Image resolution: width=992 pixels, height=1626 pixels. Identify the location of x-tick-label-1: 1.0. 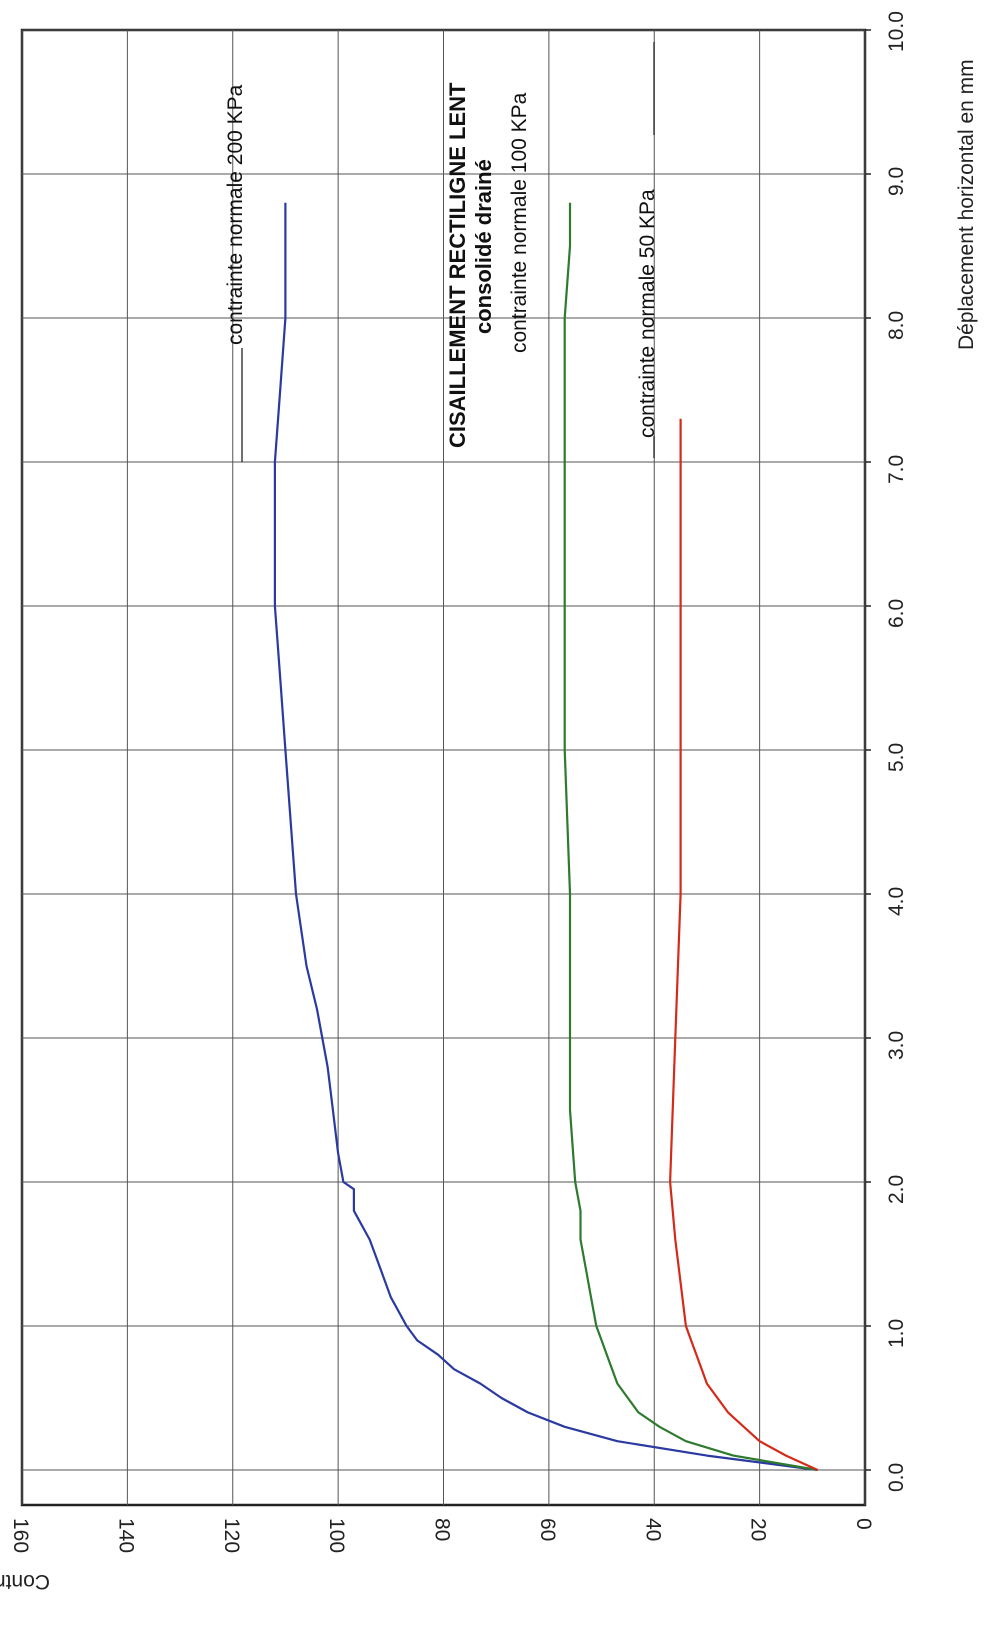
(896, 1333).